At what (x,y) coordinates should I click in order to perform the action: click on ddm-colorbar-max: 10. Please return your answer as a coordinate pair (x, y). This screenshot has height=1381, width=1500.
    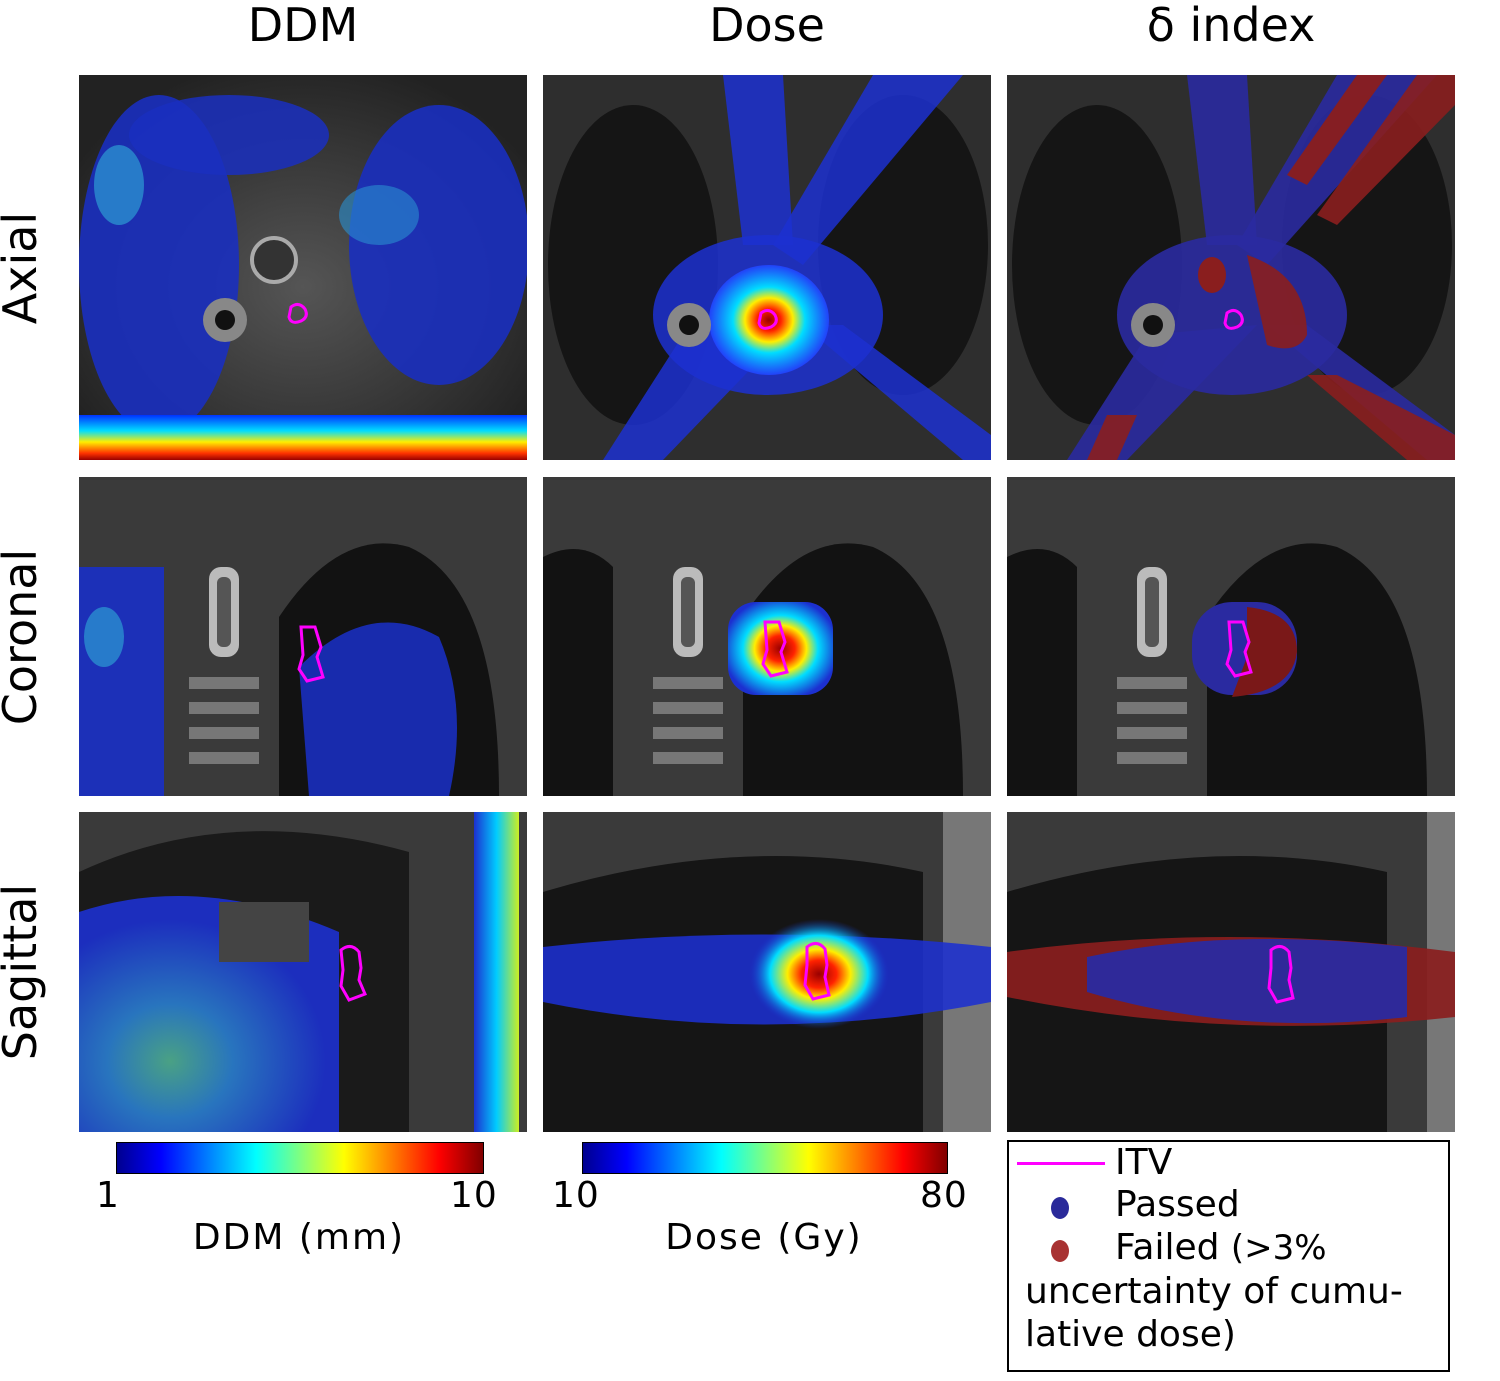
    Looking at the image, I should click on (474, 1195).